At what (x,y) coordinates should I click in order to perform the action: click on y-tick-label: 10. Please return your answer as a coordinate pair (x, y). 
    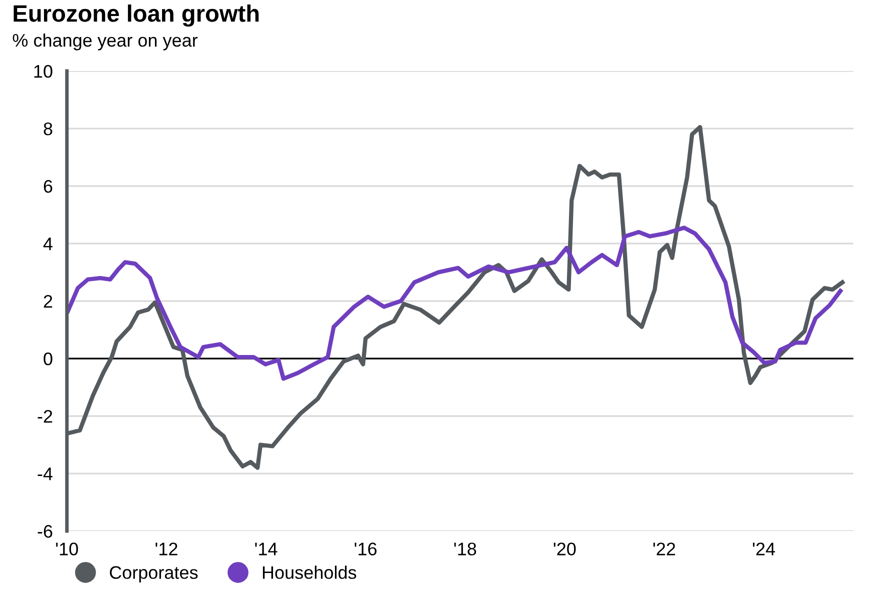
    Looking at the image, I should click on (43, 71).